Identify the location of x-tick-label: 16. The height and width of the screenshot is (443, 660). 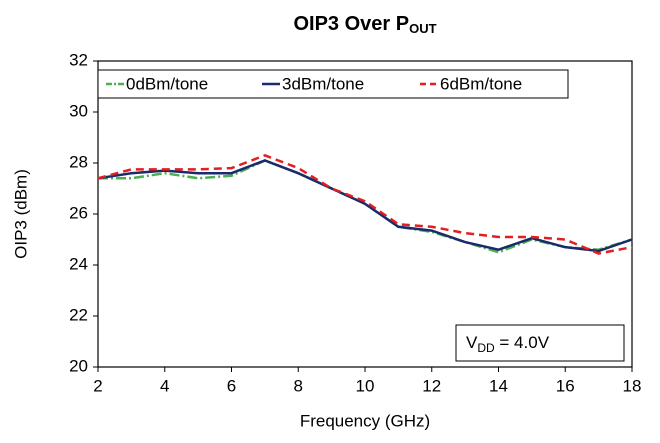
(565, 385).